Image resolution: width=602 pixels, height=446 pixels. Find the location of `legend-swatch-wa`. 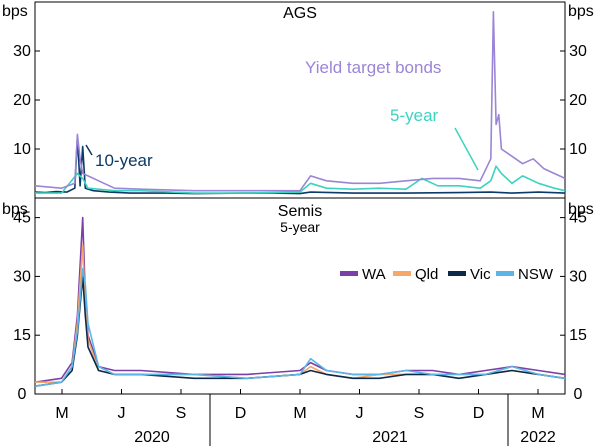

legend-swatch-wa is located at coordinates (349, 273).